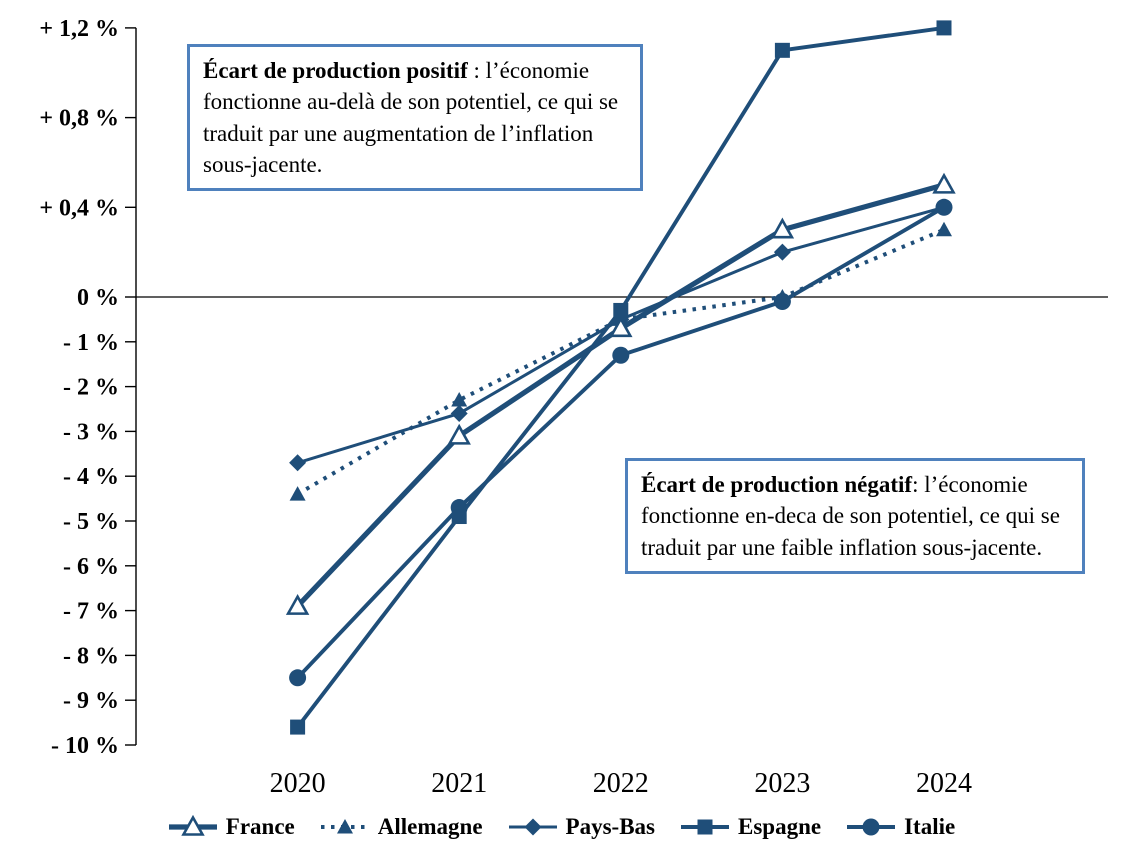 The width and height of the screenshot is (1122, 865). I want to click on legend-item-france: France, so click(231, 827).